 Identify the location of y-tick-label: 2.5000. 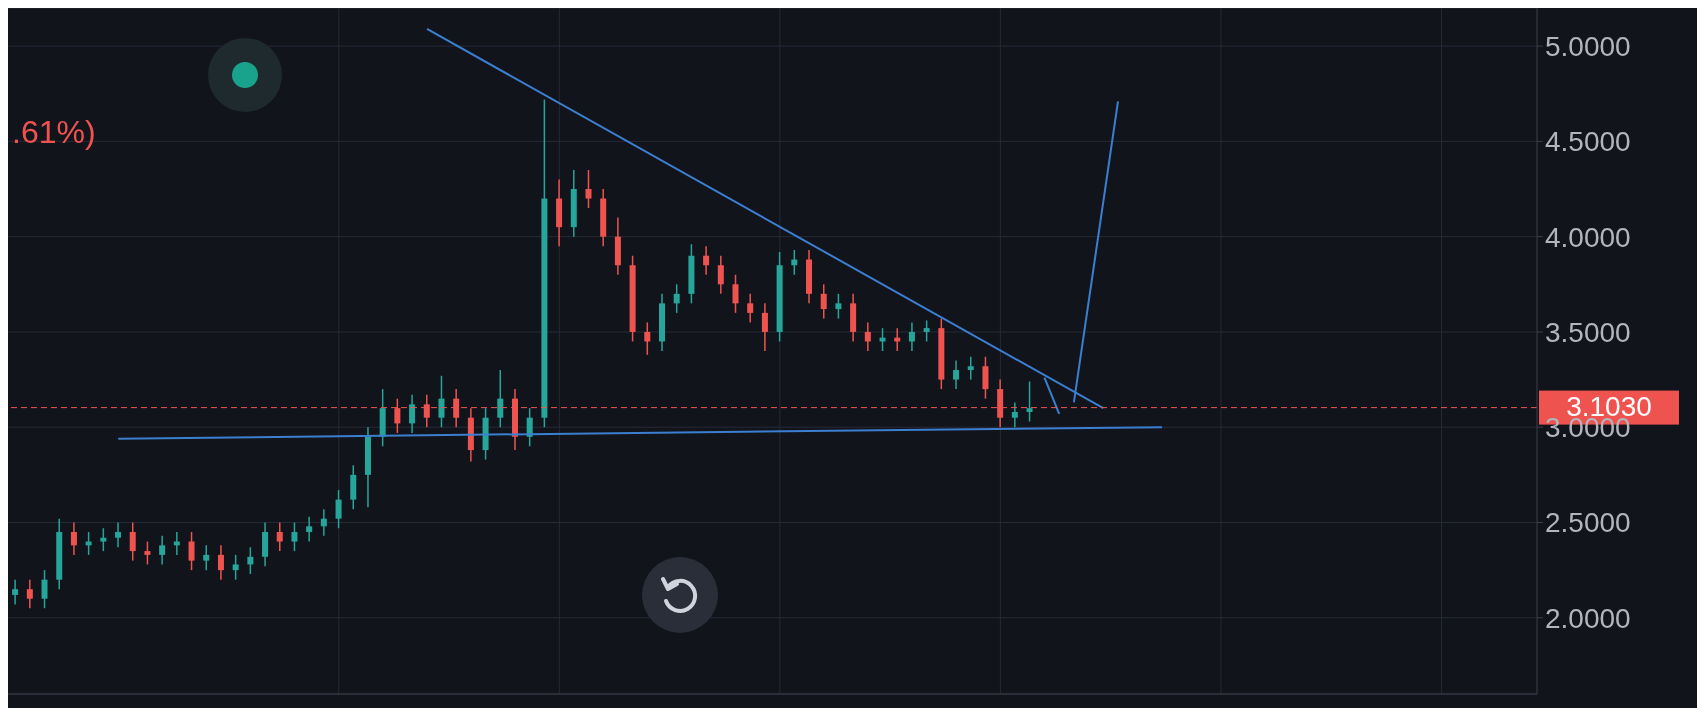
(1588, 523).